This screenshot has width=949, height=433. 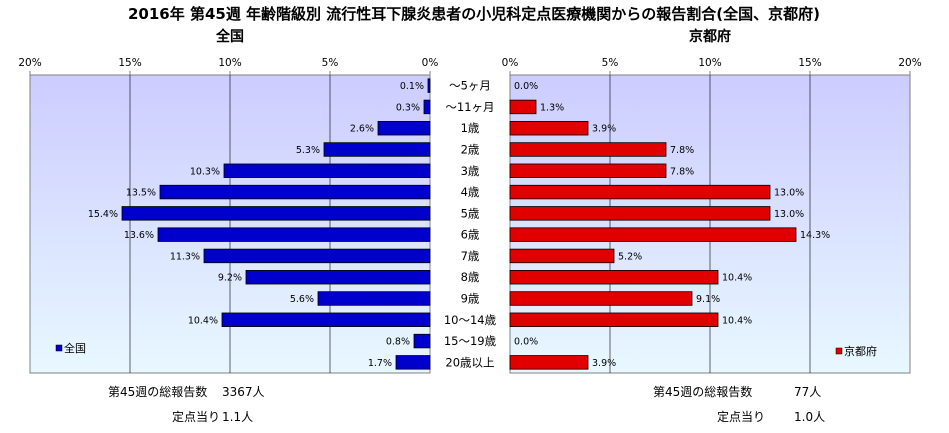 I want to click on left-data-label: 13.5%, so click(x=141, y=193).